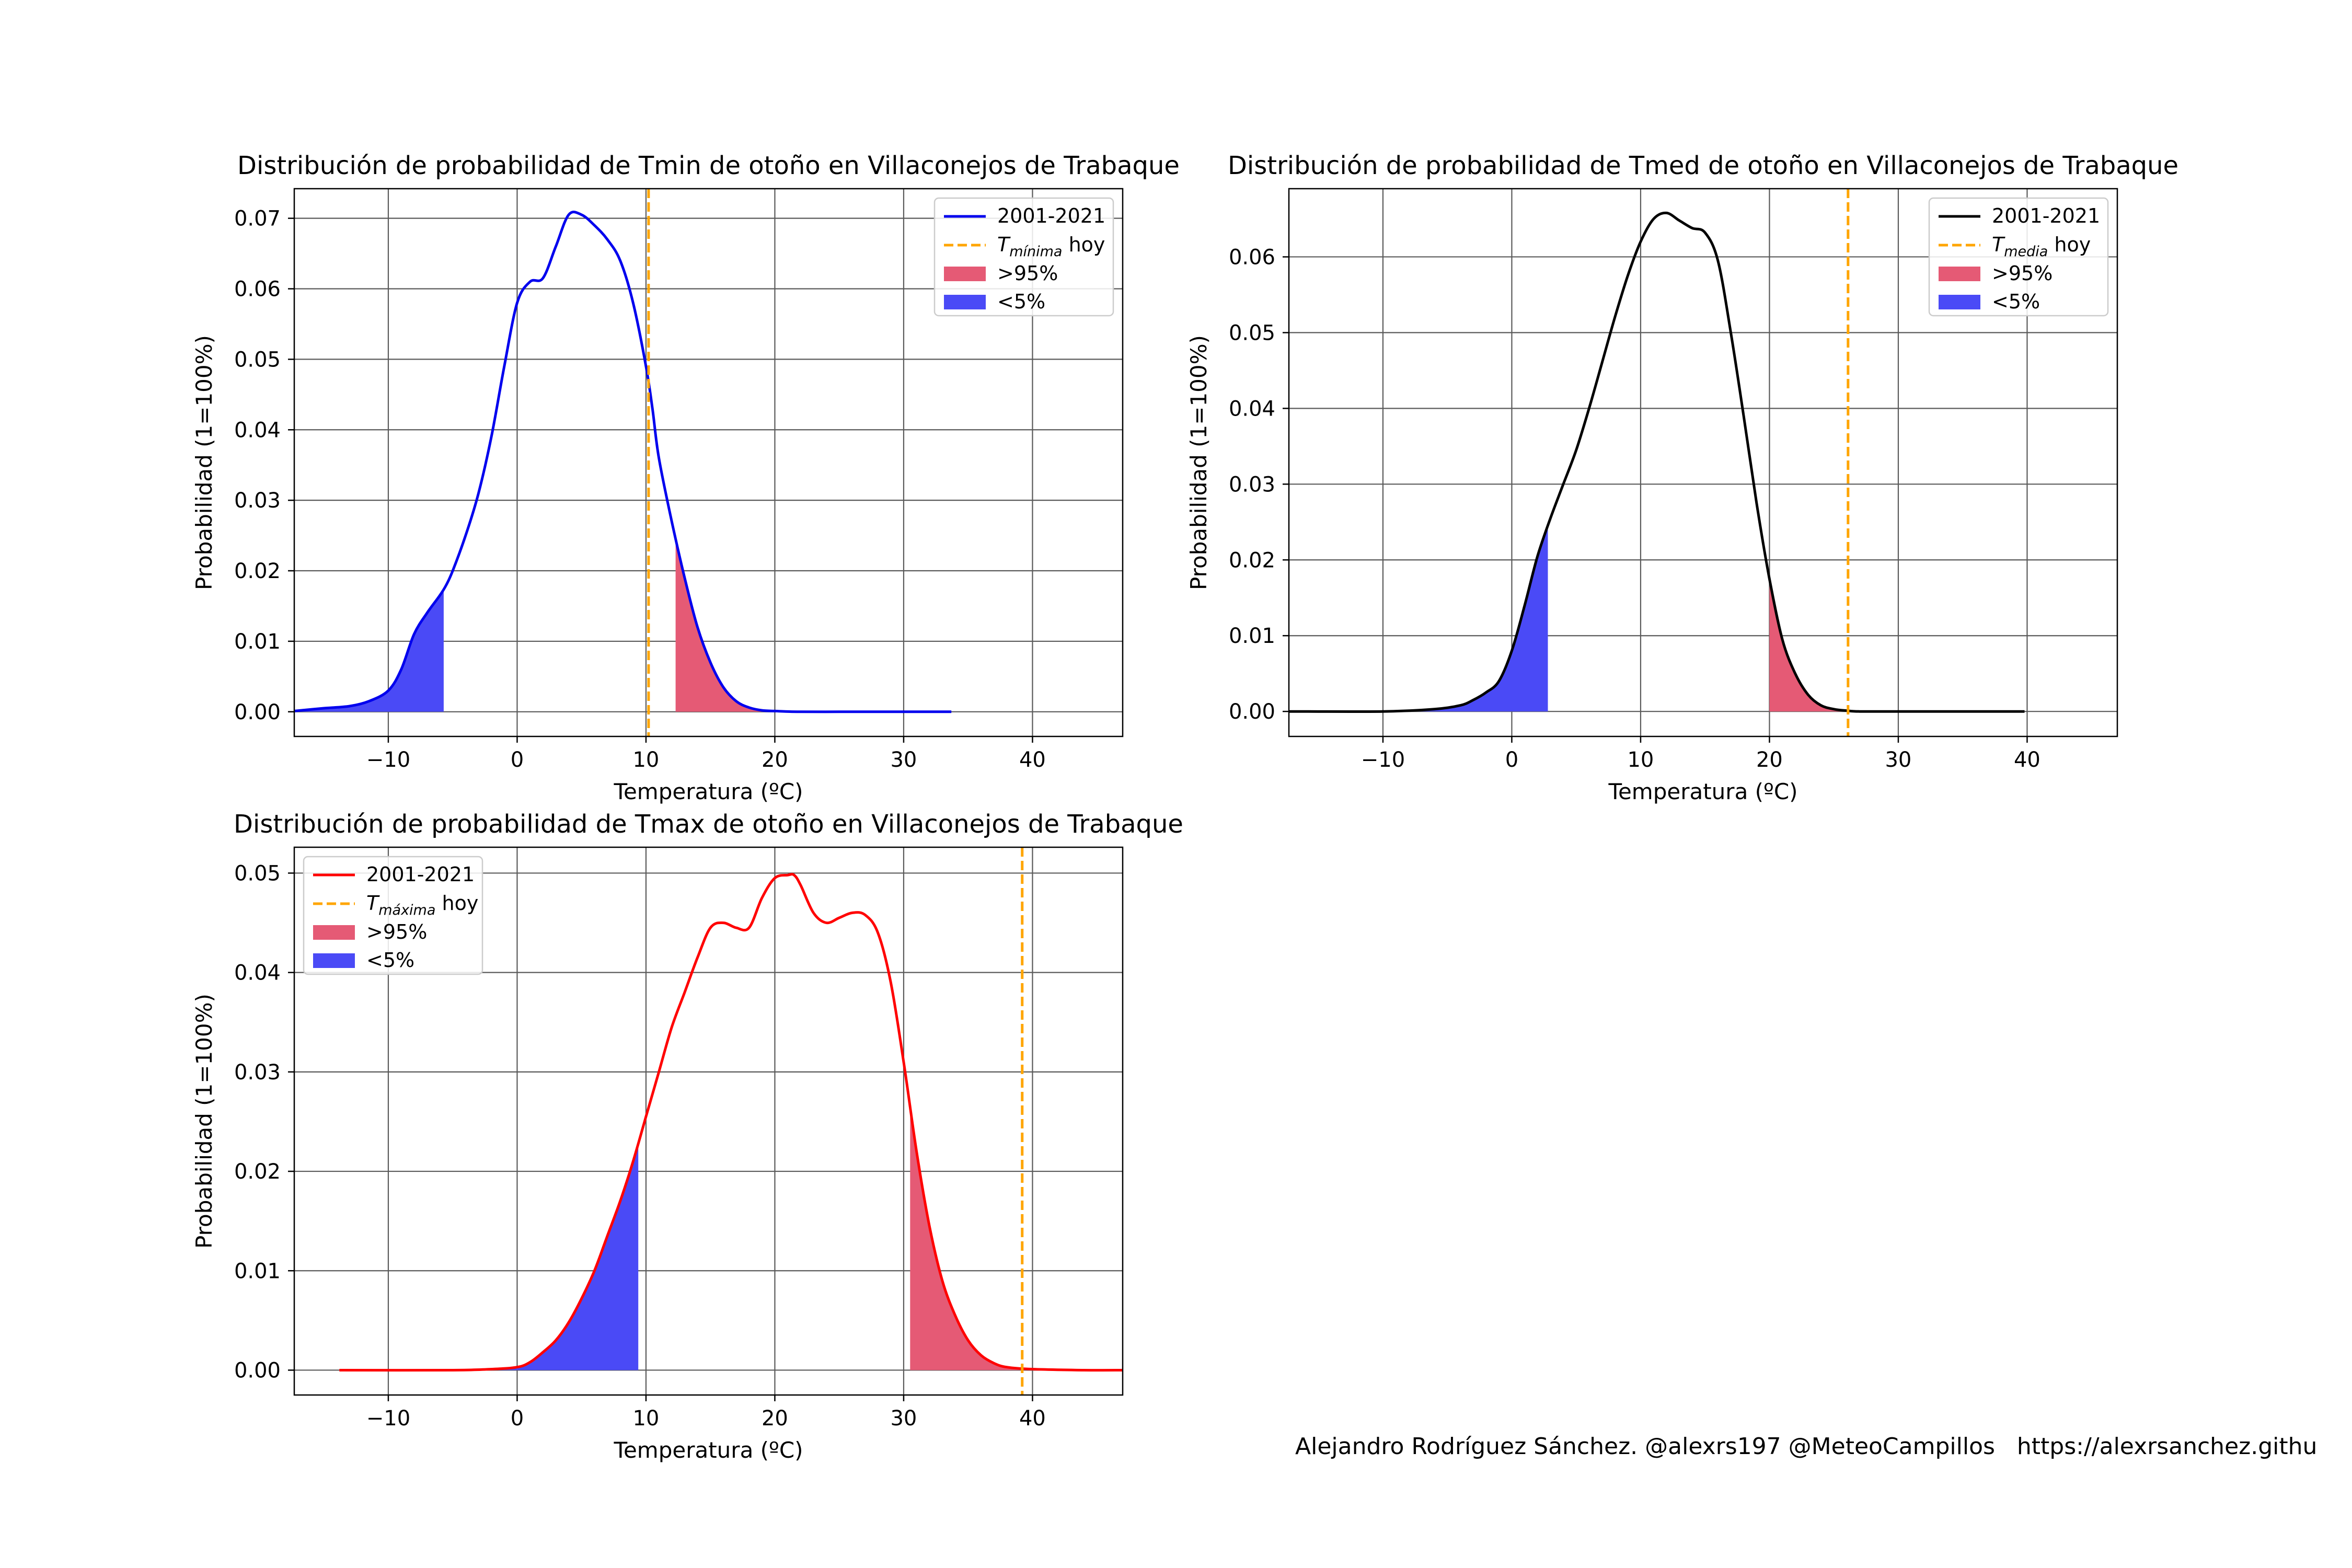 The width and height of the screenshot is (2352, 1568). Describe the element at coordinates (1898, 760) in the screenshot. I see `tmed-xtick-label: 30` at that location.